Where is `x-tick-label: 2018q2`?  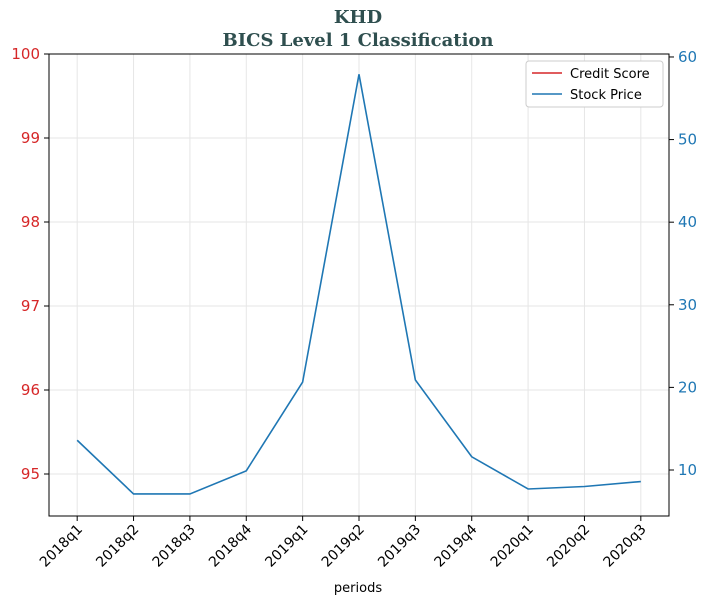 x-tick-label: 2018q2 is located at coordinates (117, 546).